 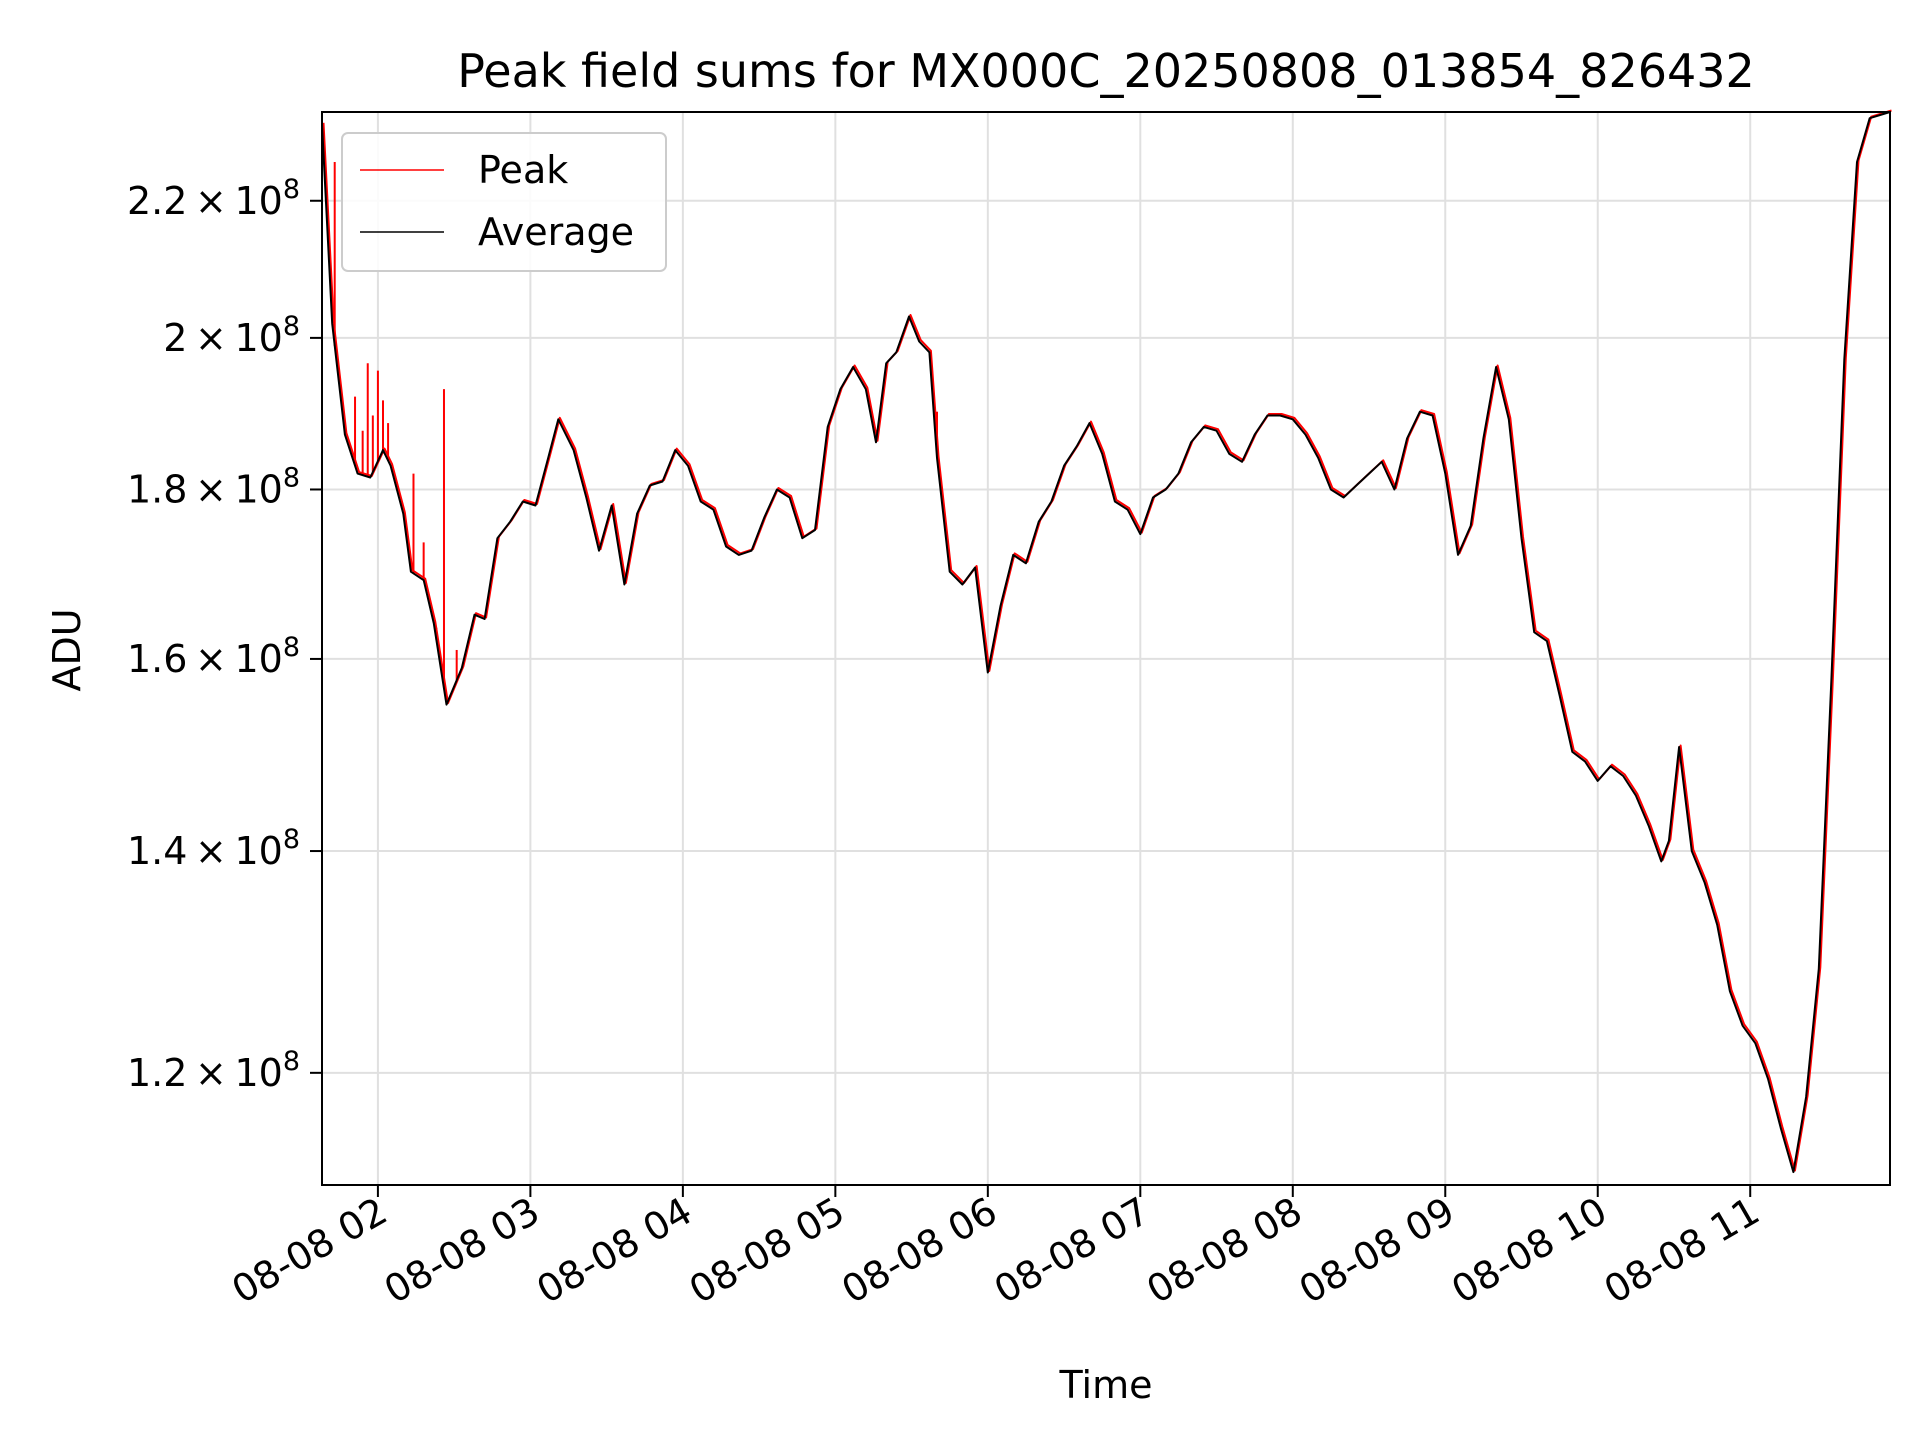 I want to click on y-axis-title: ADU, so click(x=67, y=649).